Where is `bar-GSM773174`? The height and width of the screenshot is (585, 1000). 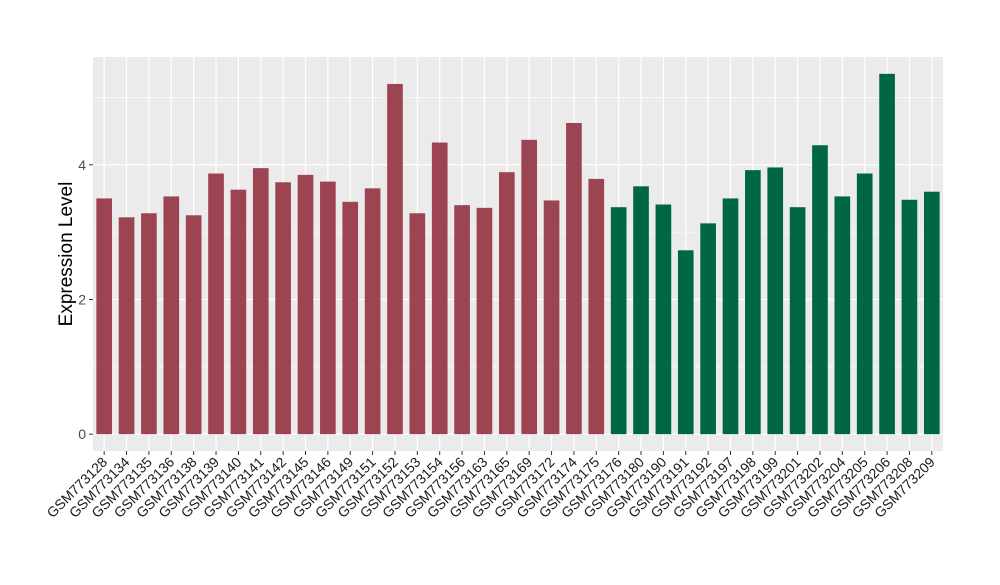
bar-GSM773174 is located at coordinates (574, 279).